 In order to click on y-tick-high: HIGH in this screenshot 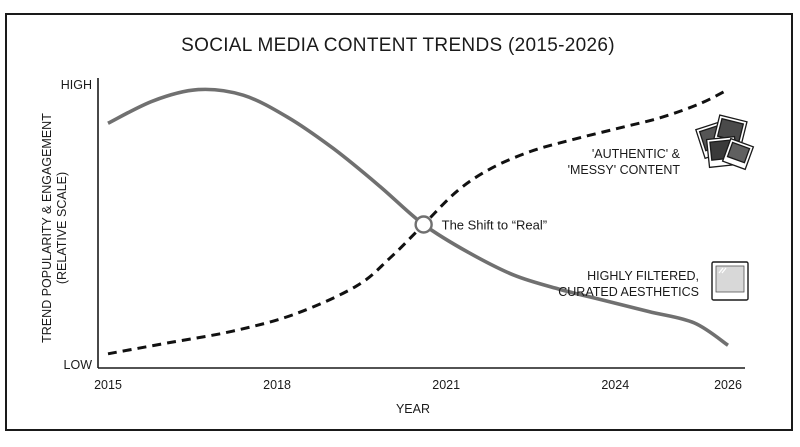, I will do `click(76, 85)`.